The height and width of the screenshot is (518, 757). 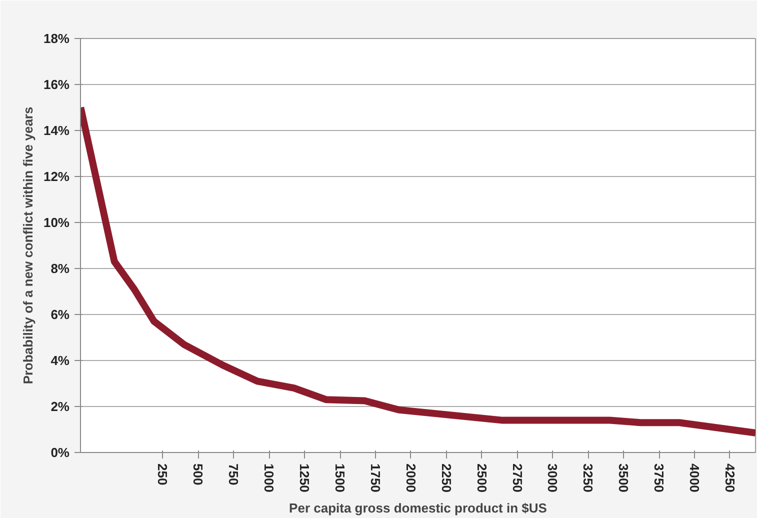 What do you see at coordinates (56, 222) in the screenshot?
I see `y-tick-label: 10%` at bounding box center [56, 222].